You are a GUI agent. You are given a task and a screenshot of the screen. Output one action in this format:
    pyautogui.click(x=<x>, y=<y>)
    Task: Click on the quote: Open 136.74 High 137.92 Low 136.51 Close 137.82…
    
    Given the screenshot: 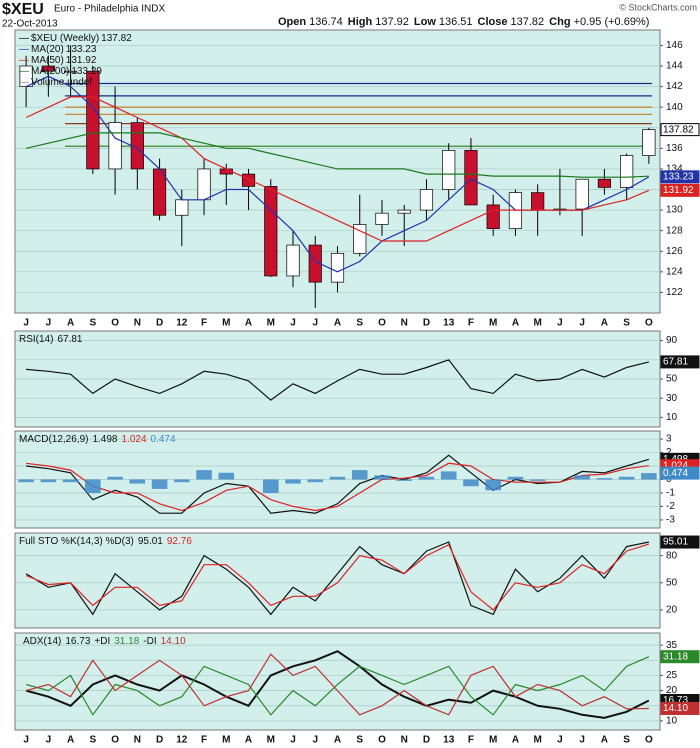 What is the action you would take?
    pyautogui.click(x=463, y=22)
    